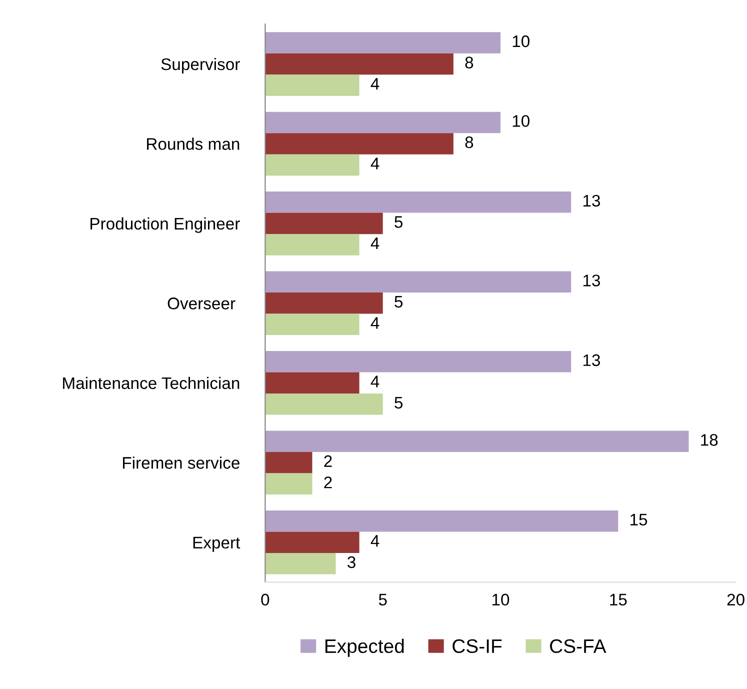 The height and width of the screenshot is (689, 747). What do you see at coordinates (216, 544) in the screenshot?
I see `y-tick-label: Expert` at bounding box center [216, 544].